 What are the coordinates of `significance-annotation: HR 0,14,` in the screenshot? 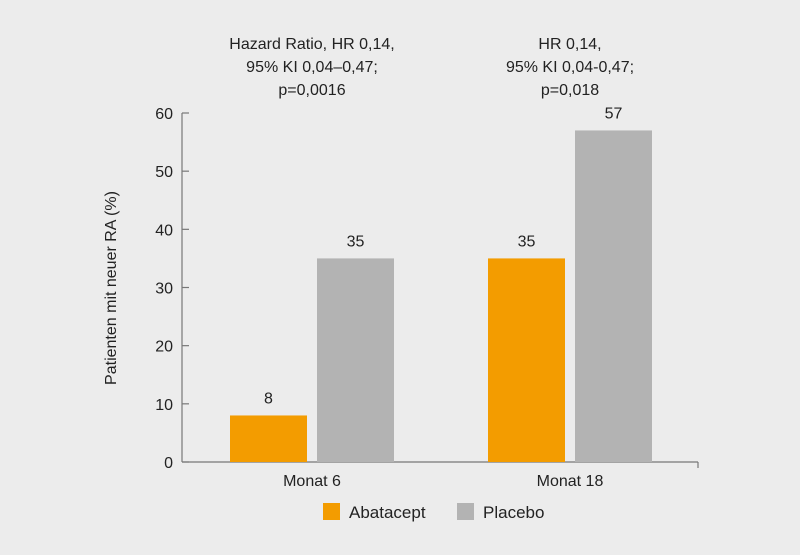 It's located at (569, 44).